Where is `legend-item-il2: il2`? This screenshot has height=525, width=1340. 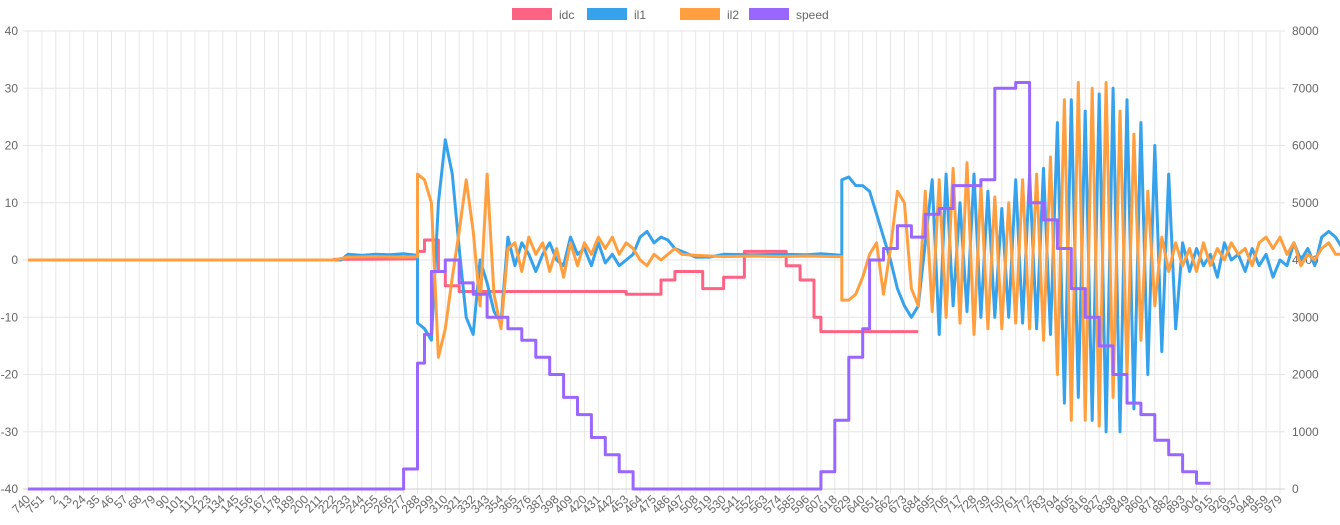 legend-item-il2: il2 is located at coordinates (709, 15).